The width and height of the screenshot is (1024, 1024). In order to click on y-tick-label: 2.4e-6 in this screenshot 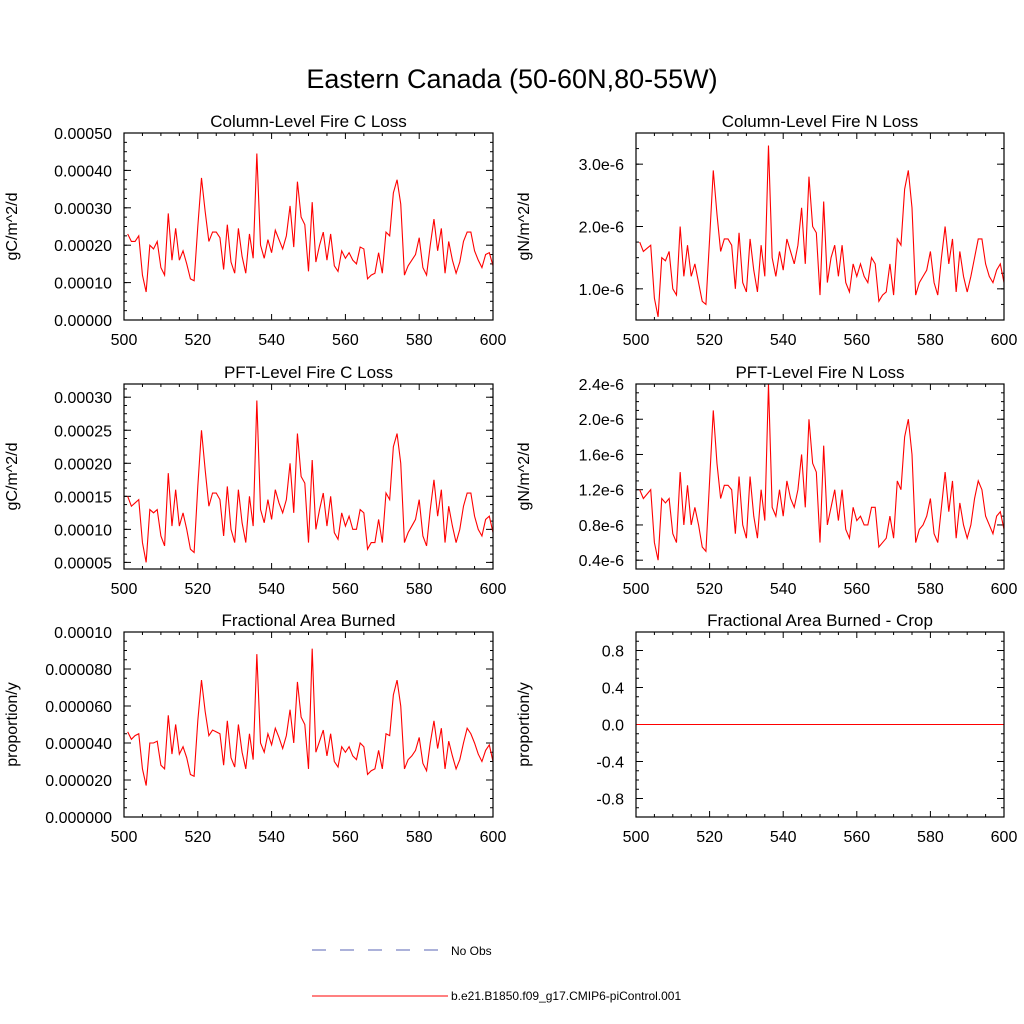, I will do `click(601, 385)`.